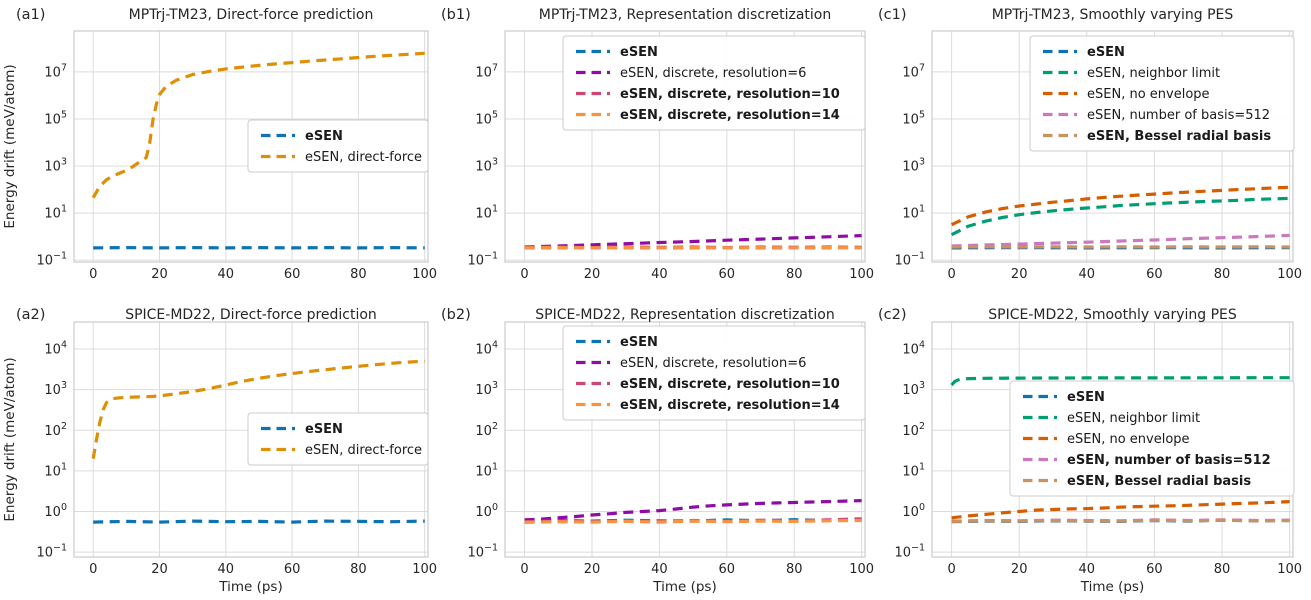  Describe the element at coordinates (30, 15) in the screenshot. I see `panel-corner-label: (a1)` at that location.